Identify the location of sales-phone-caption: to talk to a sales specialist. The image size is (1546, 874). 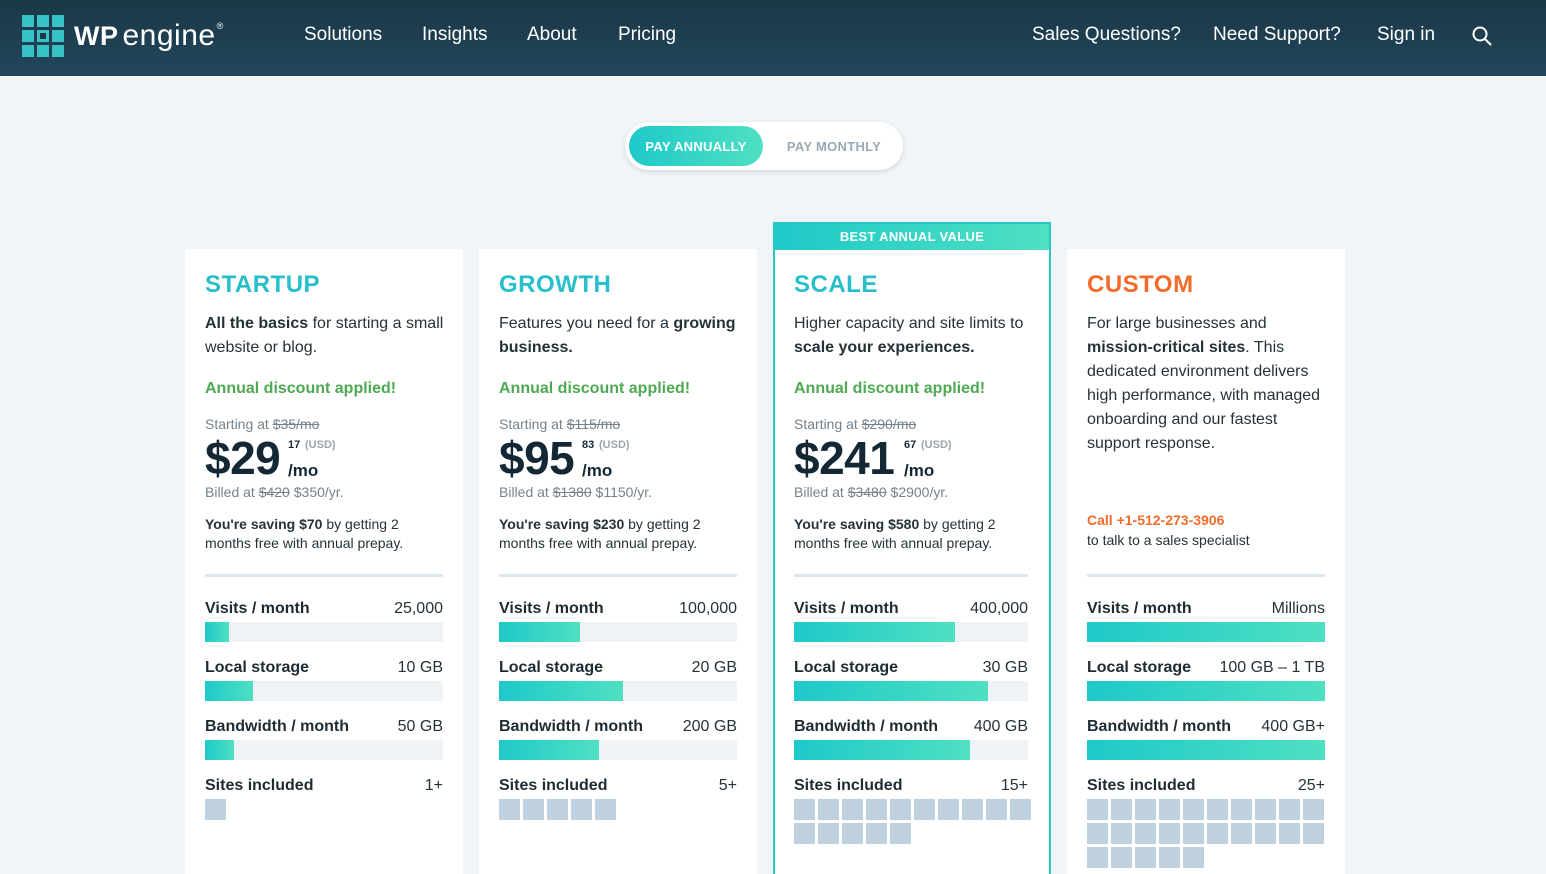
(1168, 540).